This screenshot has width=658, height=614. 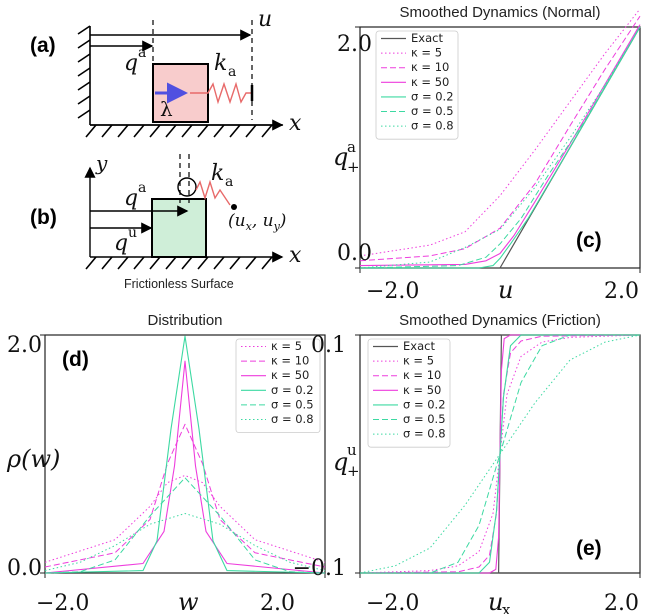 I want to click on diagram-a: (a) x, so click(x=166, y=72).